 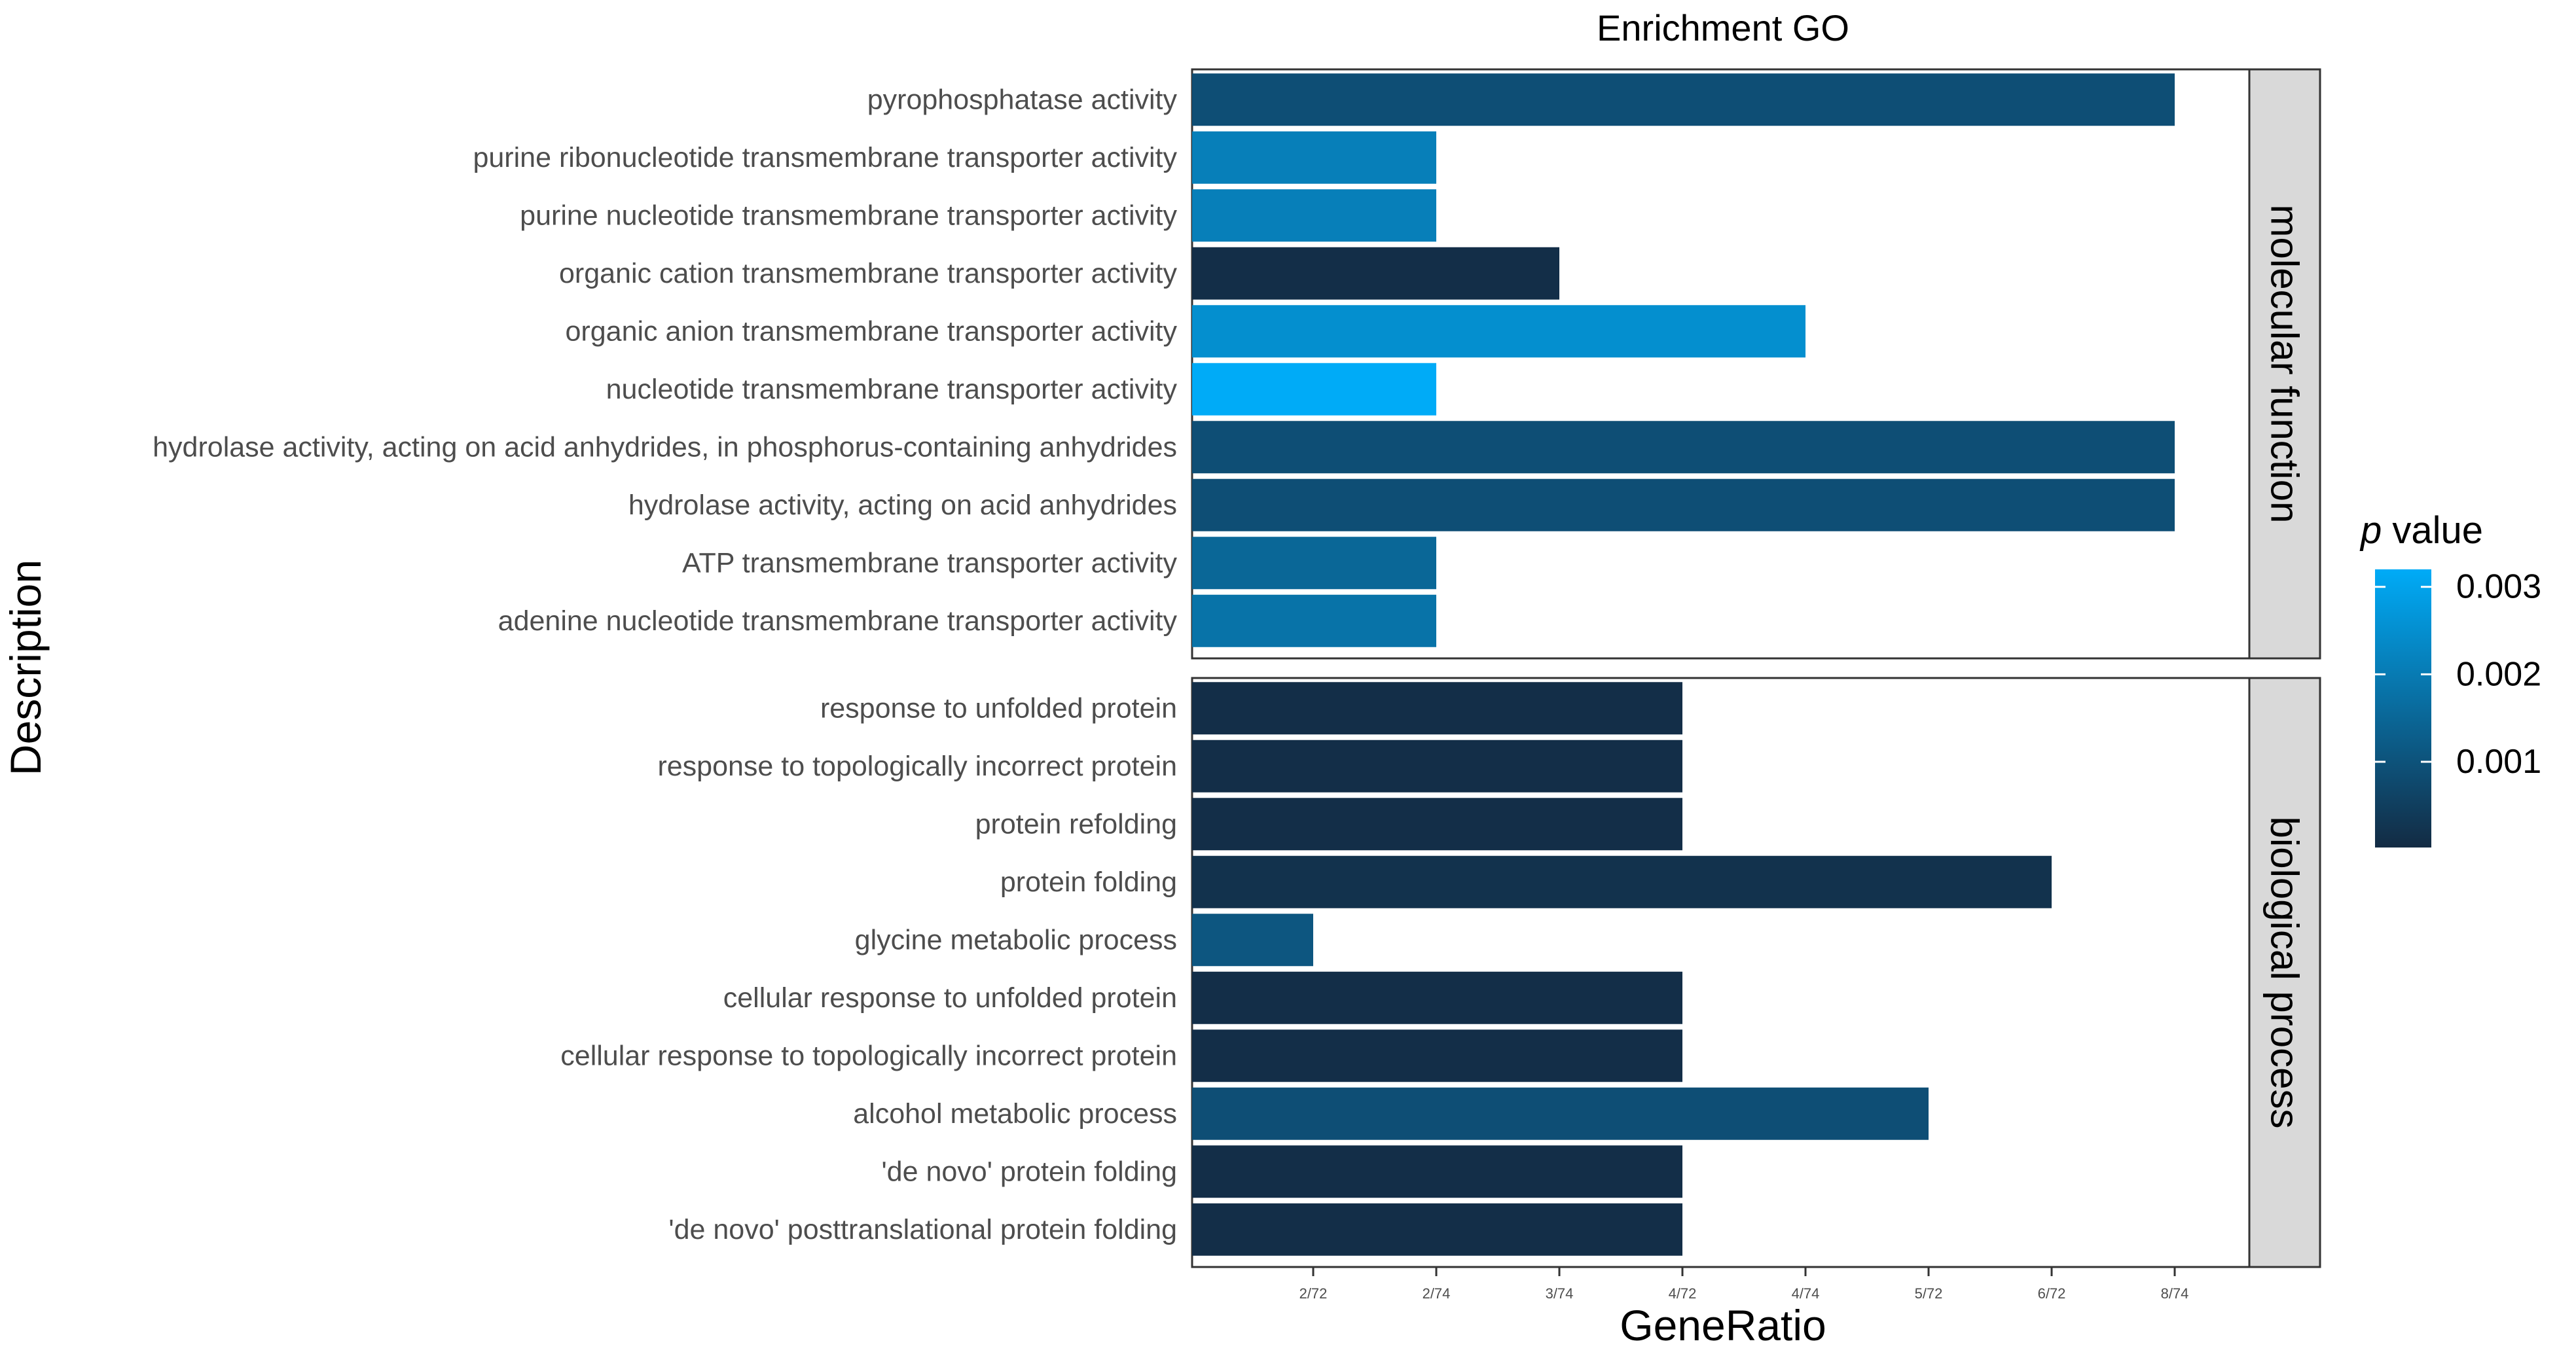 I want to click on y-tick-label: 'de novo' protein folding, so click(x=1029, y=1171).